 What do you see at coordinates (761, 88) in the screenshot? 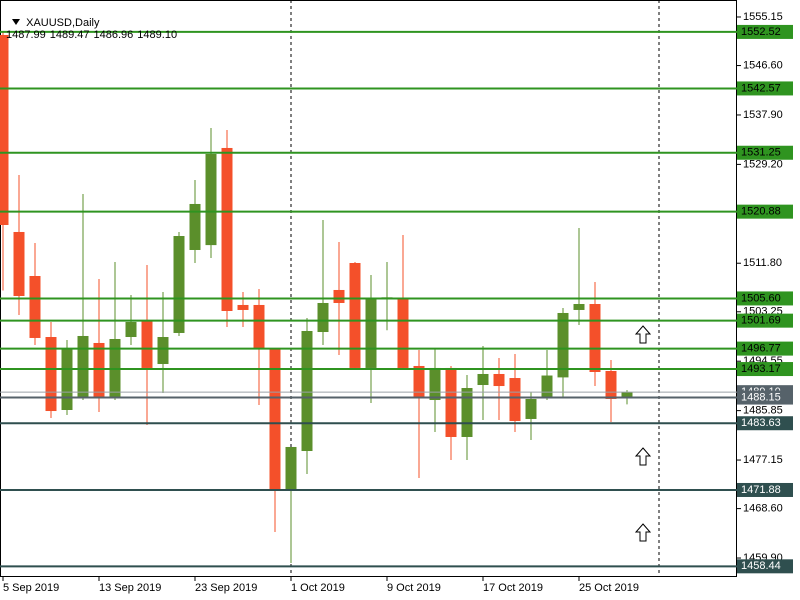
I see `level-label: 1542.57` at bounding box center [761, 88].